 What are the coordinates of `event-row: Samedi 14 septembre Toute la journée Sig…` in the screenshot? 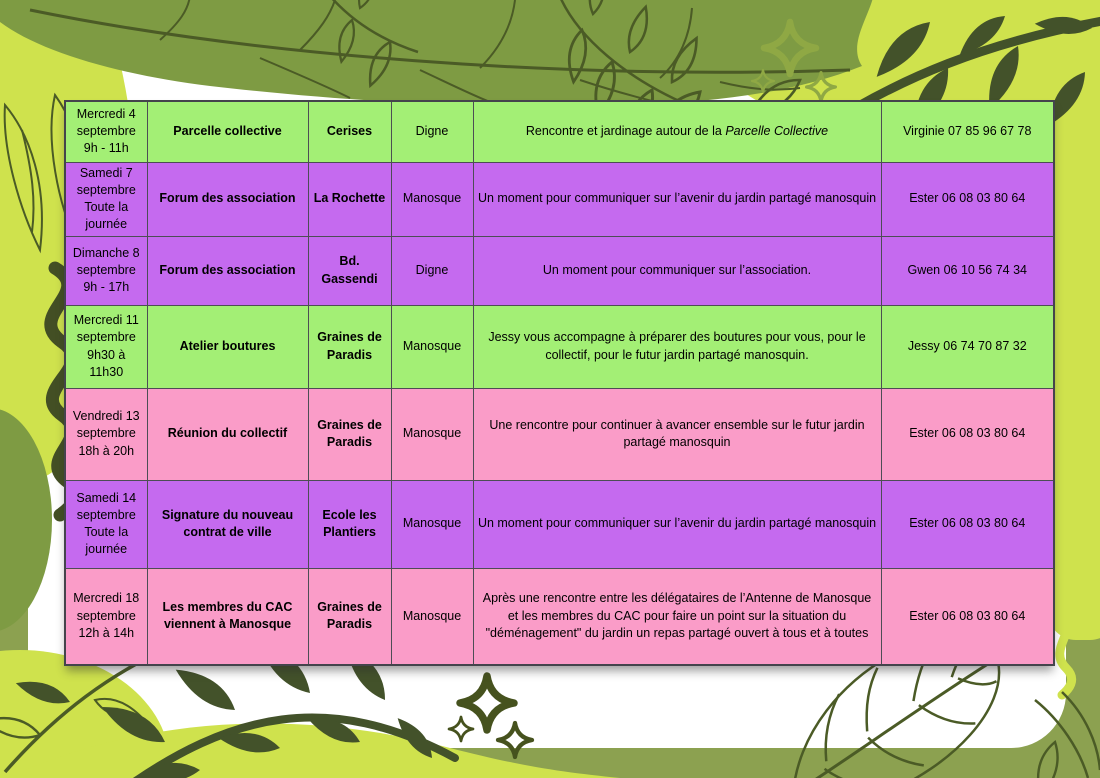 It's located at (559, 524).